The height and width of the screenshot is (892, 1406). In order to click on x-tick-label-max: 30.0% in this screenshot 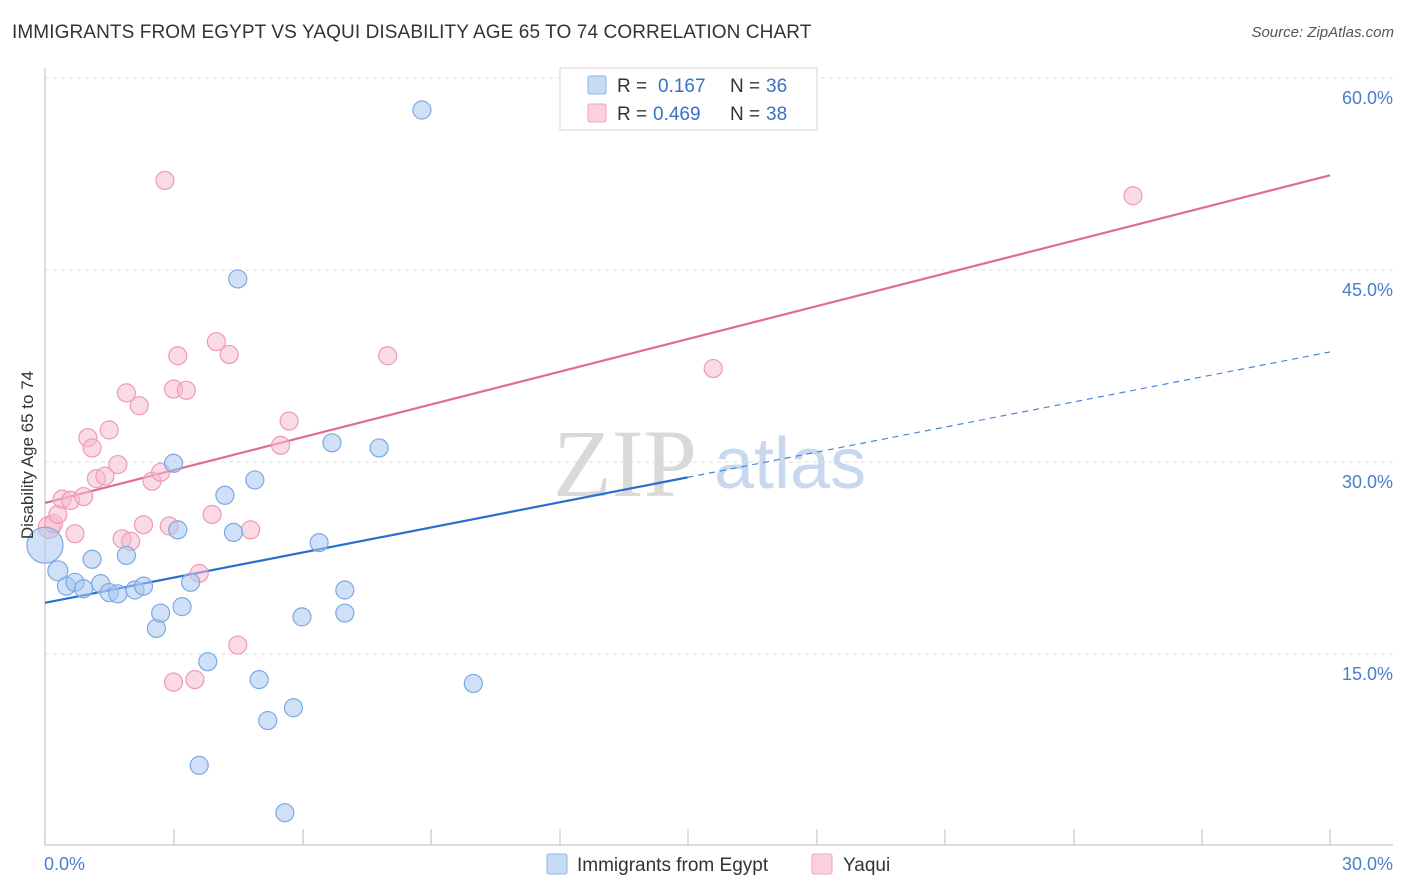, I will do `click(1367, 864)`.